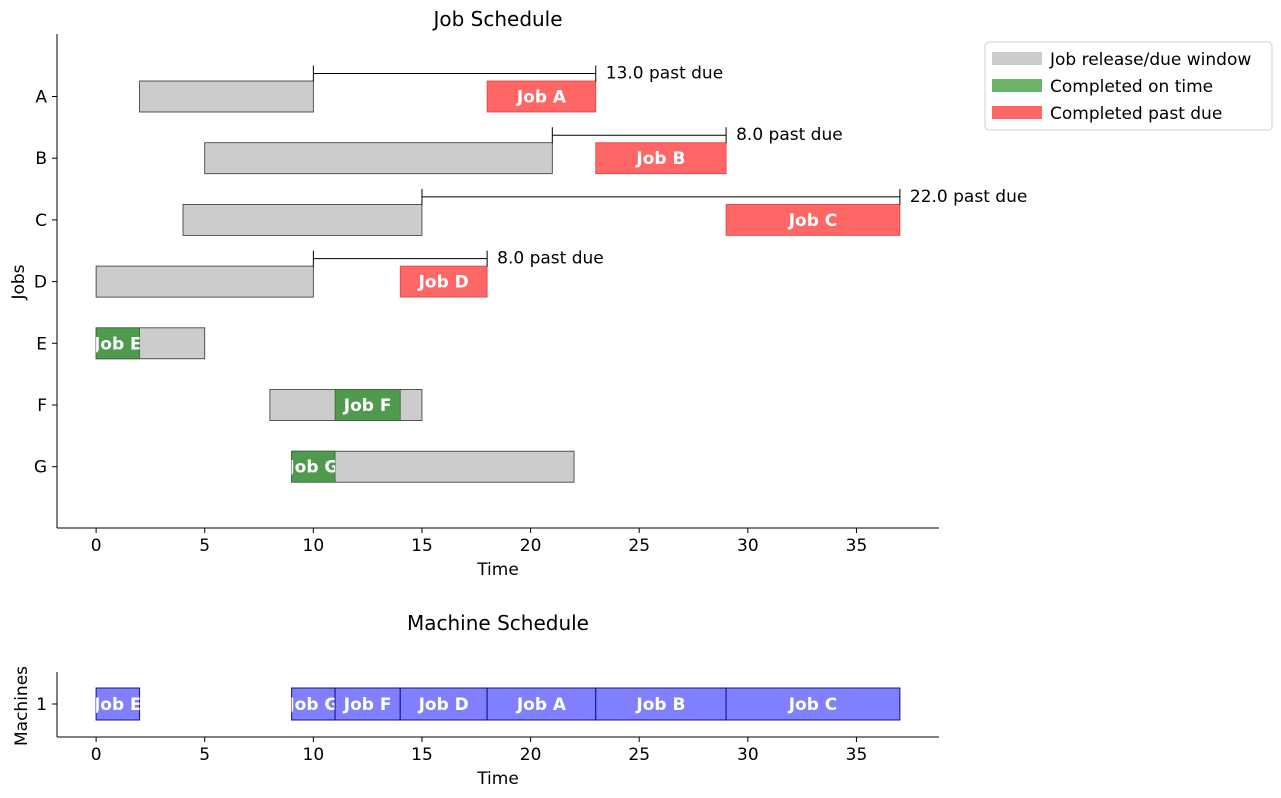 The width and height of the screenshot is (1281, 798). What do you see at coordinates (664, 74) in the screenshot?
I see `past-due-annotation-a: 13.0 past due` at bounding box center [664, 74].